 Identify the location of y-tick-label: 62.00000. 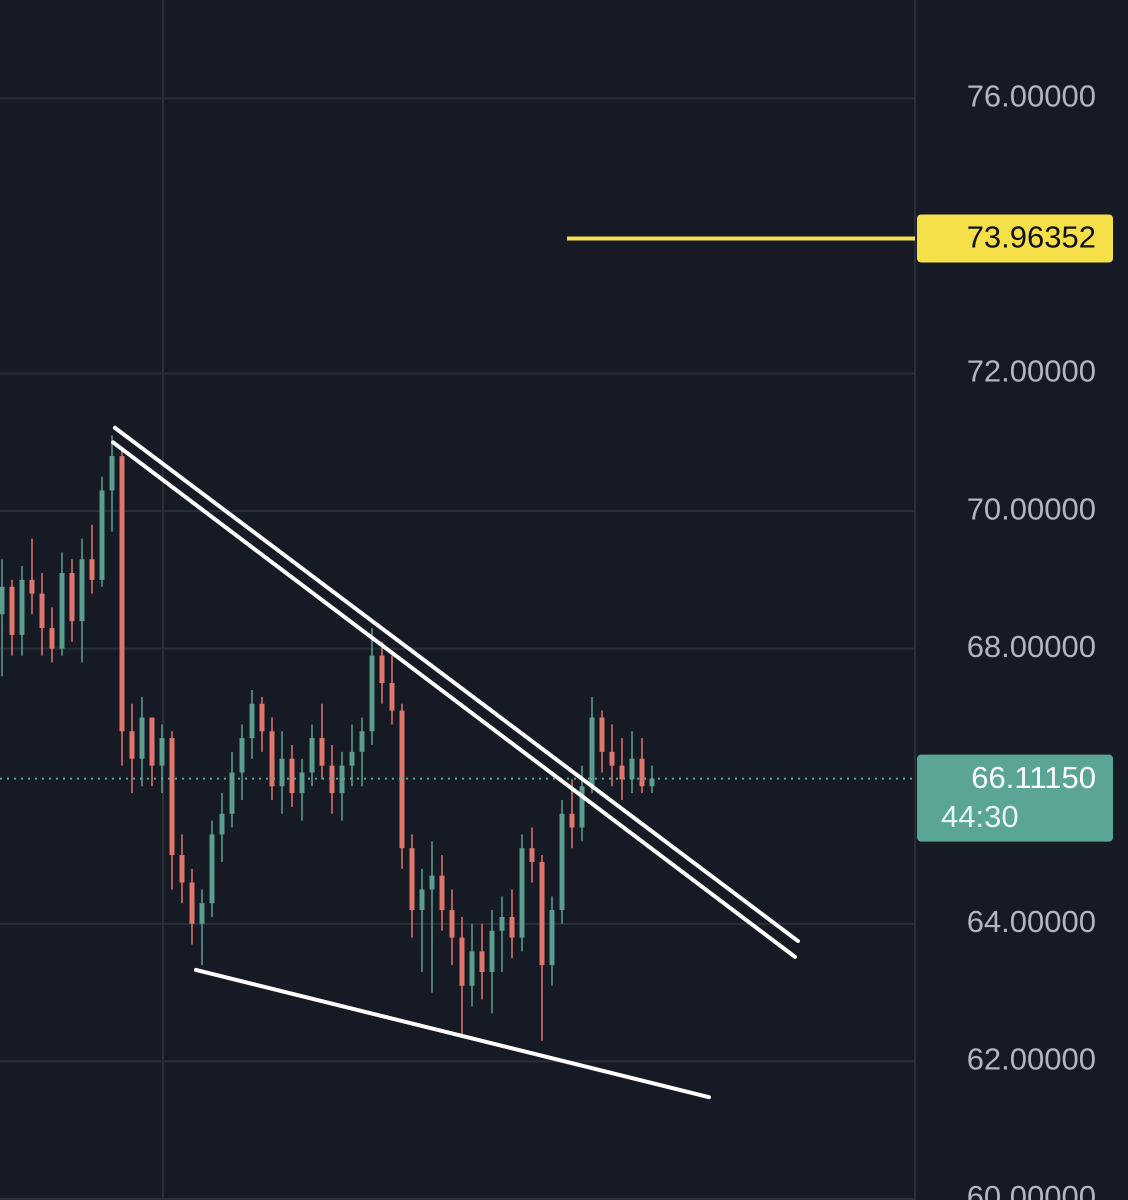
(1031, 1059).